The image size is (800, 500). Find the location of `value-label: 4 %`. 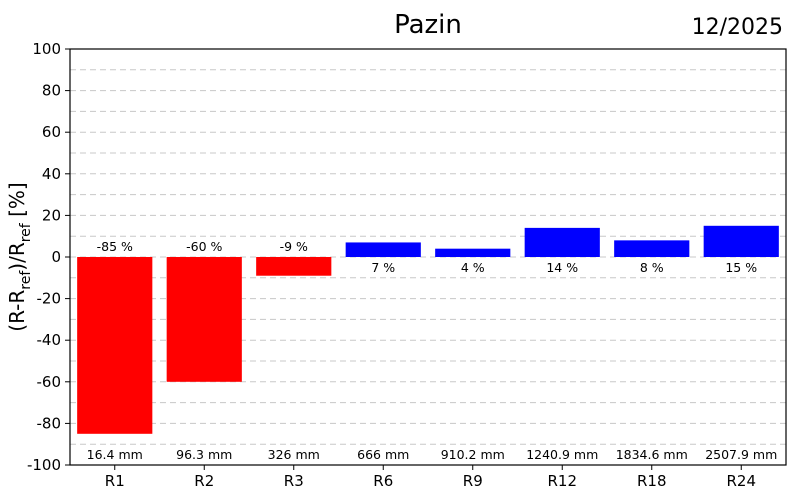

value-label: 4 % is located at coordinates (473, 267).